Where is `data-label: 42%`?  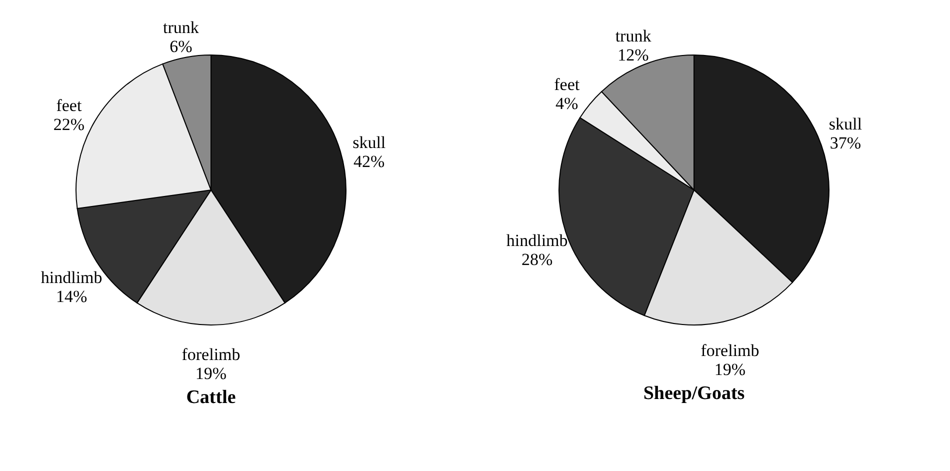
data-label: 42% is located at coordinates (369, 161).